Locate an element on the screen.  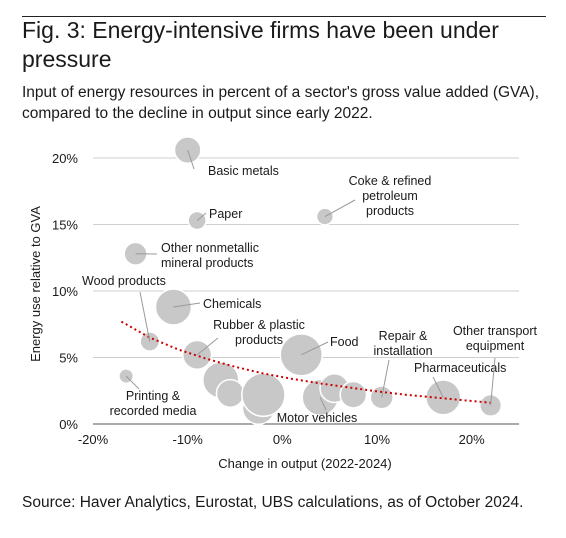
bubble-label: Pharmaceuticals is located at coordinates (460, 368).